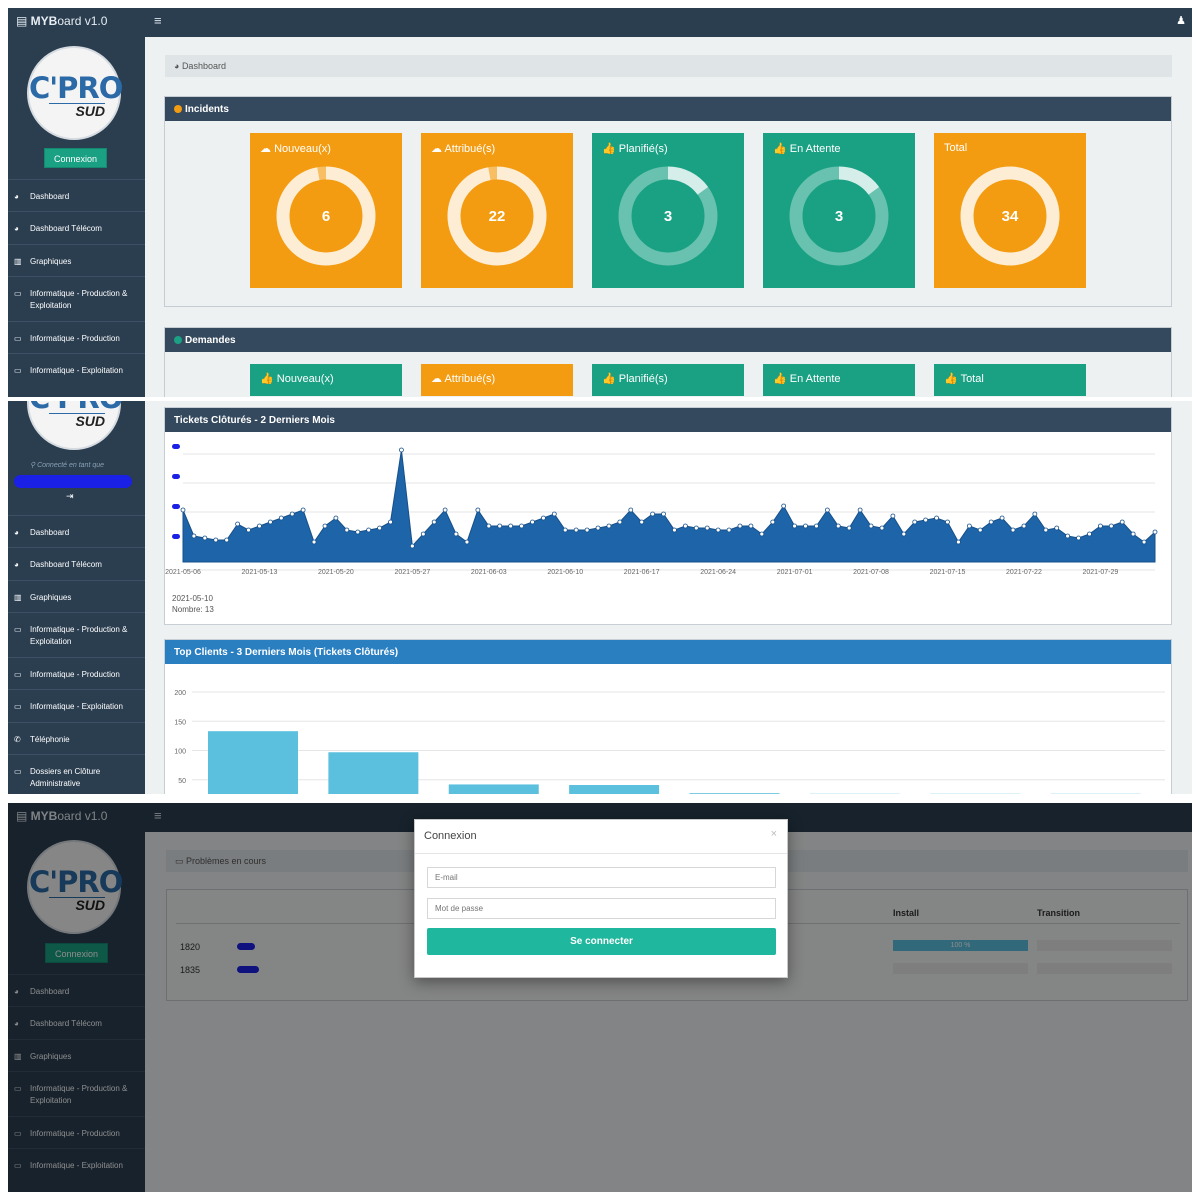  What do you see at coordinates (183, 572) in the screenshot?
I see `x-tick-label: 2021-05-06` at bounding box center [183, 572].